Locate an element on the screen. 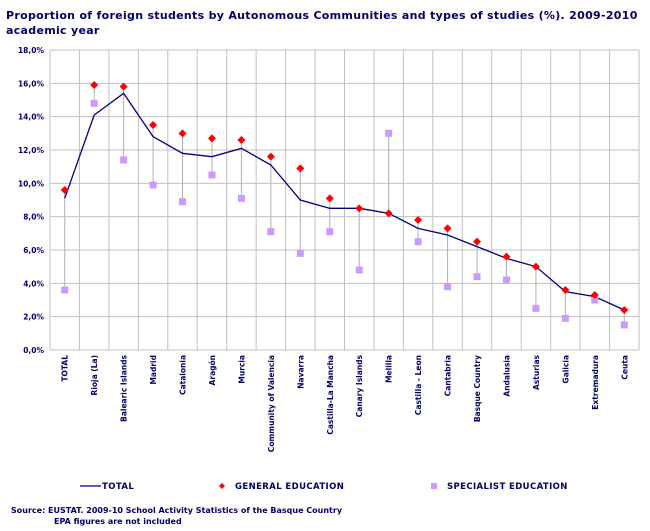 The height and width of the screenshot is (531, 650). x-category-label: Rioja (La) is located at coordinates (94, 375).